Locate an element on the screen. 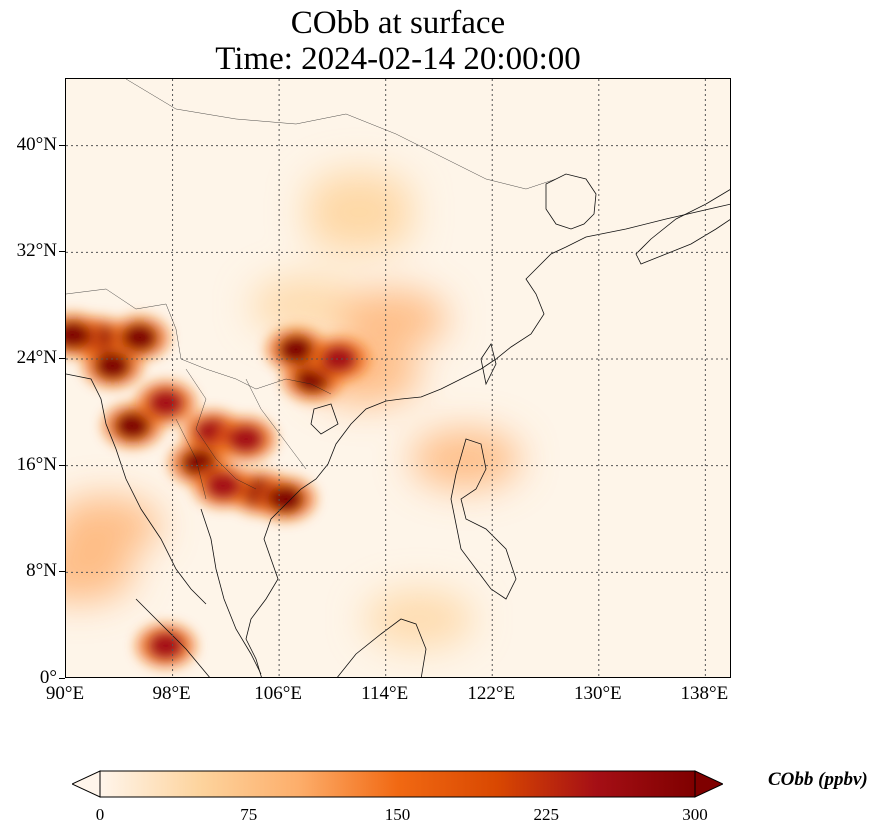 The image size is (887, 836). lon-tick-label: 98°E is located at coordinates (171, 693).